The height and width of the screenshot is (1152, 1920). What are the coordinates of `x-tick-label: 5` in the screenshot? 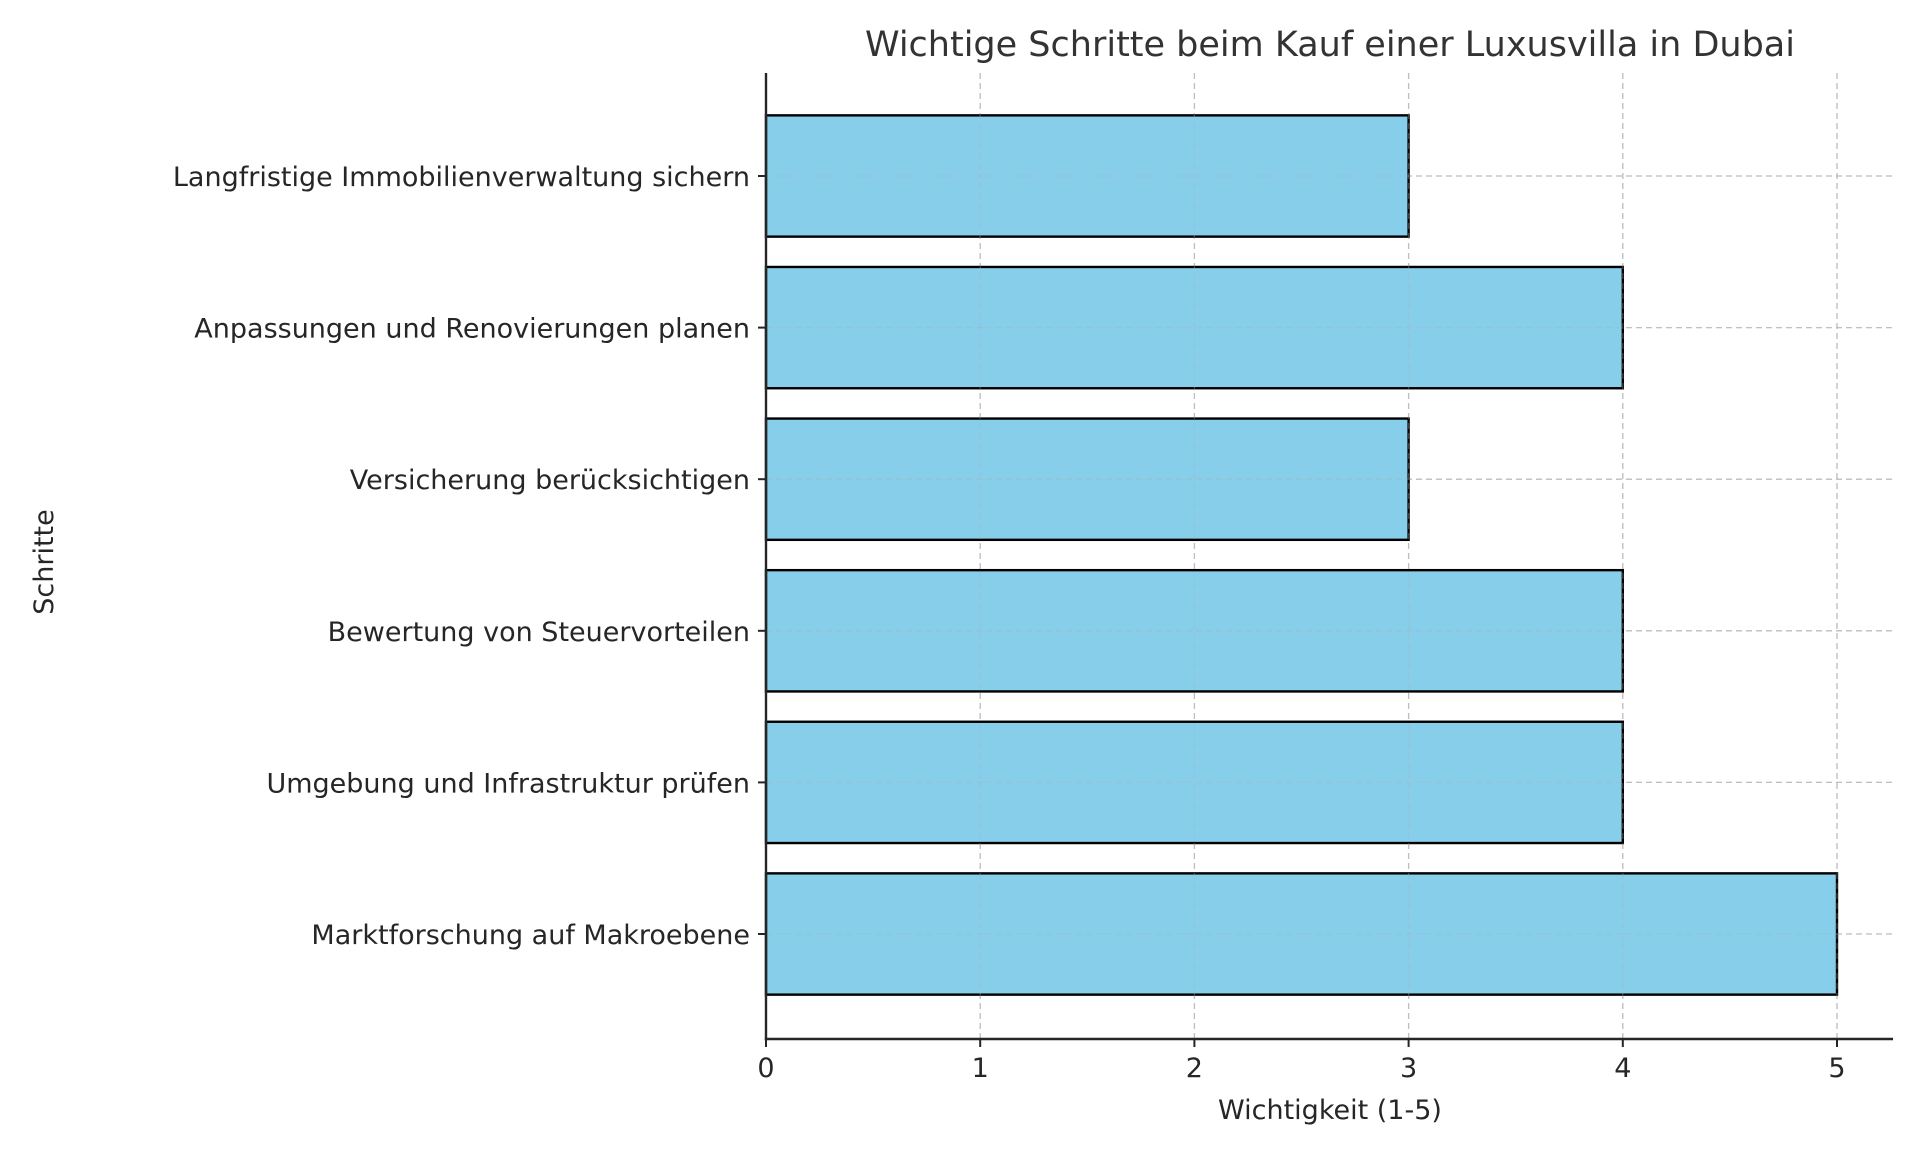 It's located at (1836, 1068).